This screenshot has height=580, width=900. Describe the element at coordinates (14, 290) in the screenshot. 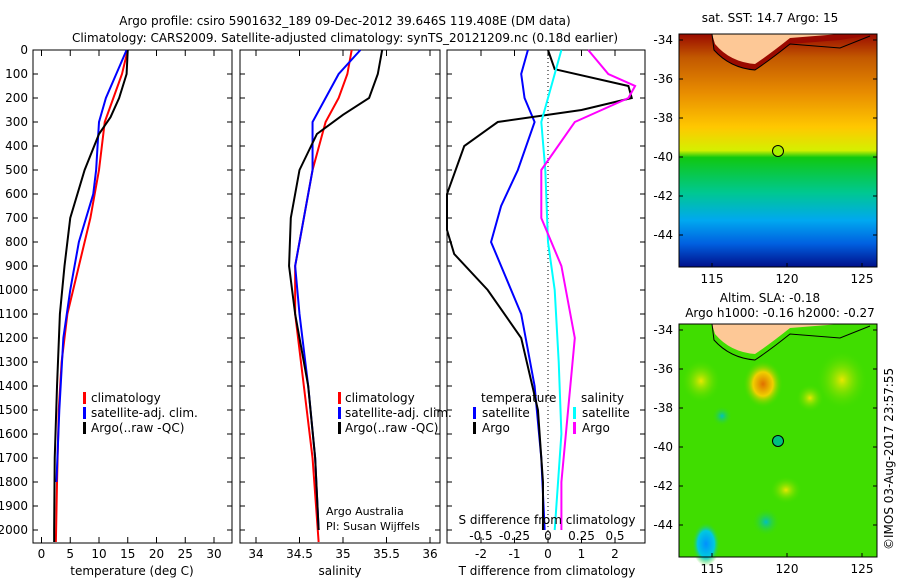

I see `depth-tick-label: 1000` at that location.